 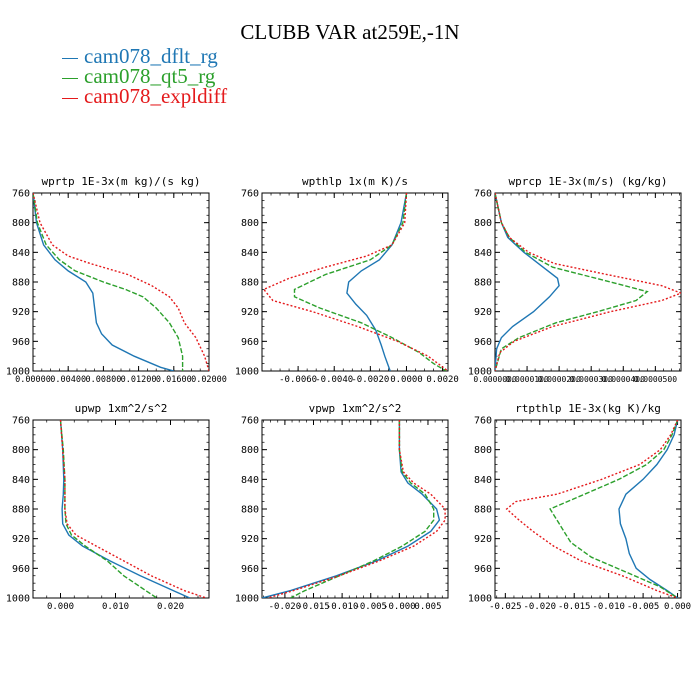 I want to click on x-tick-label: 0.0000500, so click(x=656, y=379).